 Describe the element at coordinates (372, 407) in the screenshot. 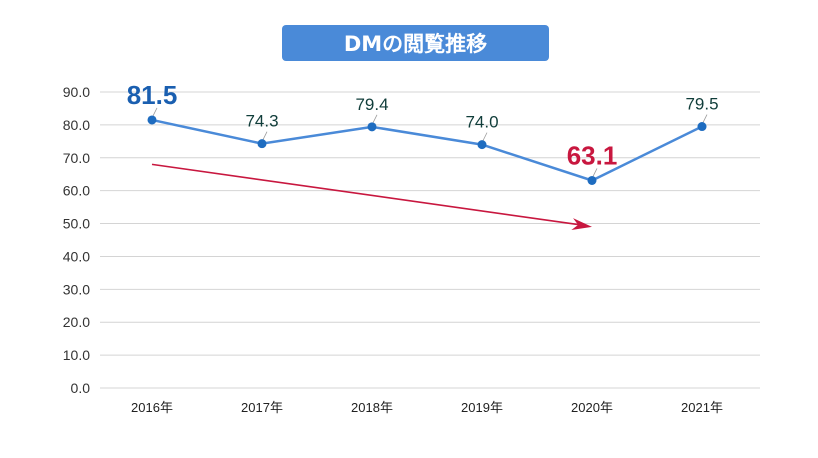

I see `x-tick-label: 2018年` at that location.